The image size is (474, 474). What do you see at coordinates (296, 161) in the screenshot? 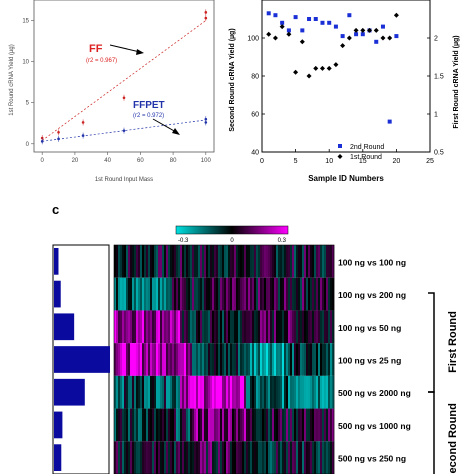
I see `b-xtick-label: 5` at bounding box center [296, 161].